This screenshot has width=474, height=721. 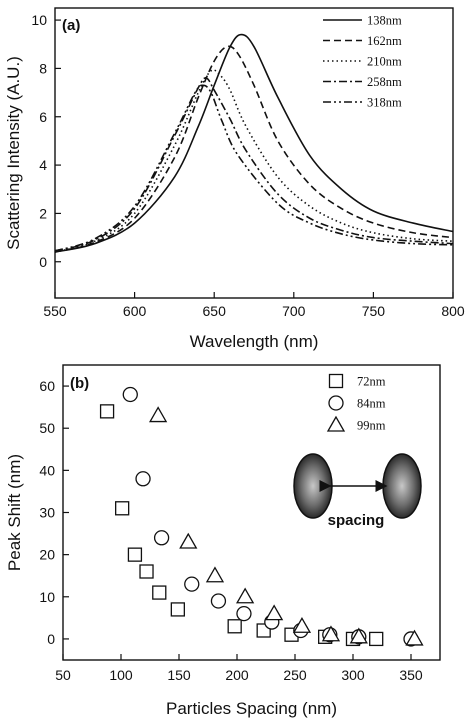 I want to click on particle-pair-illustration: spacing, so click(x=357, y=491).